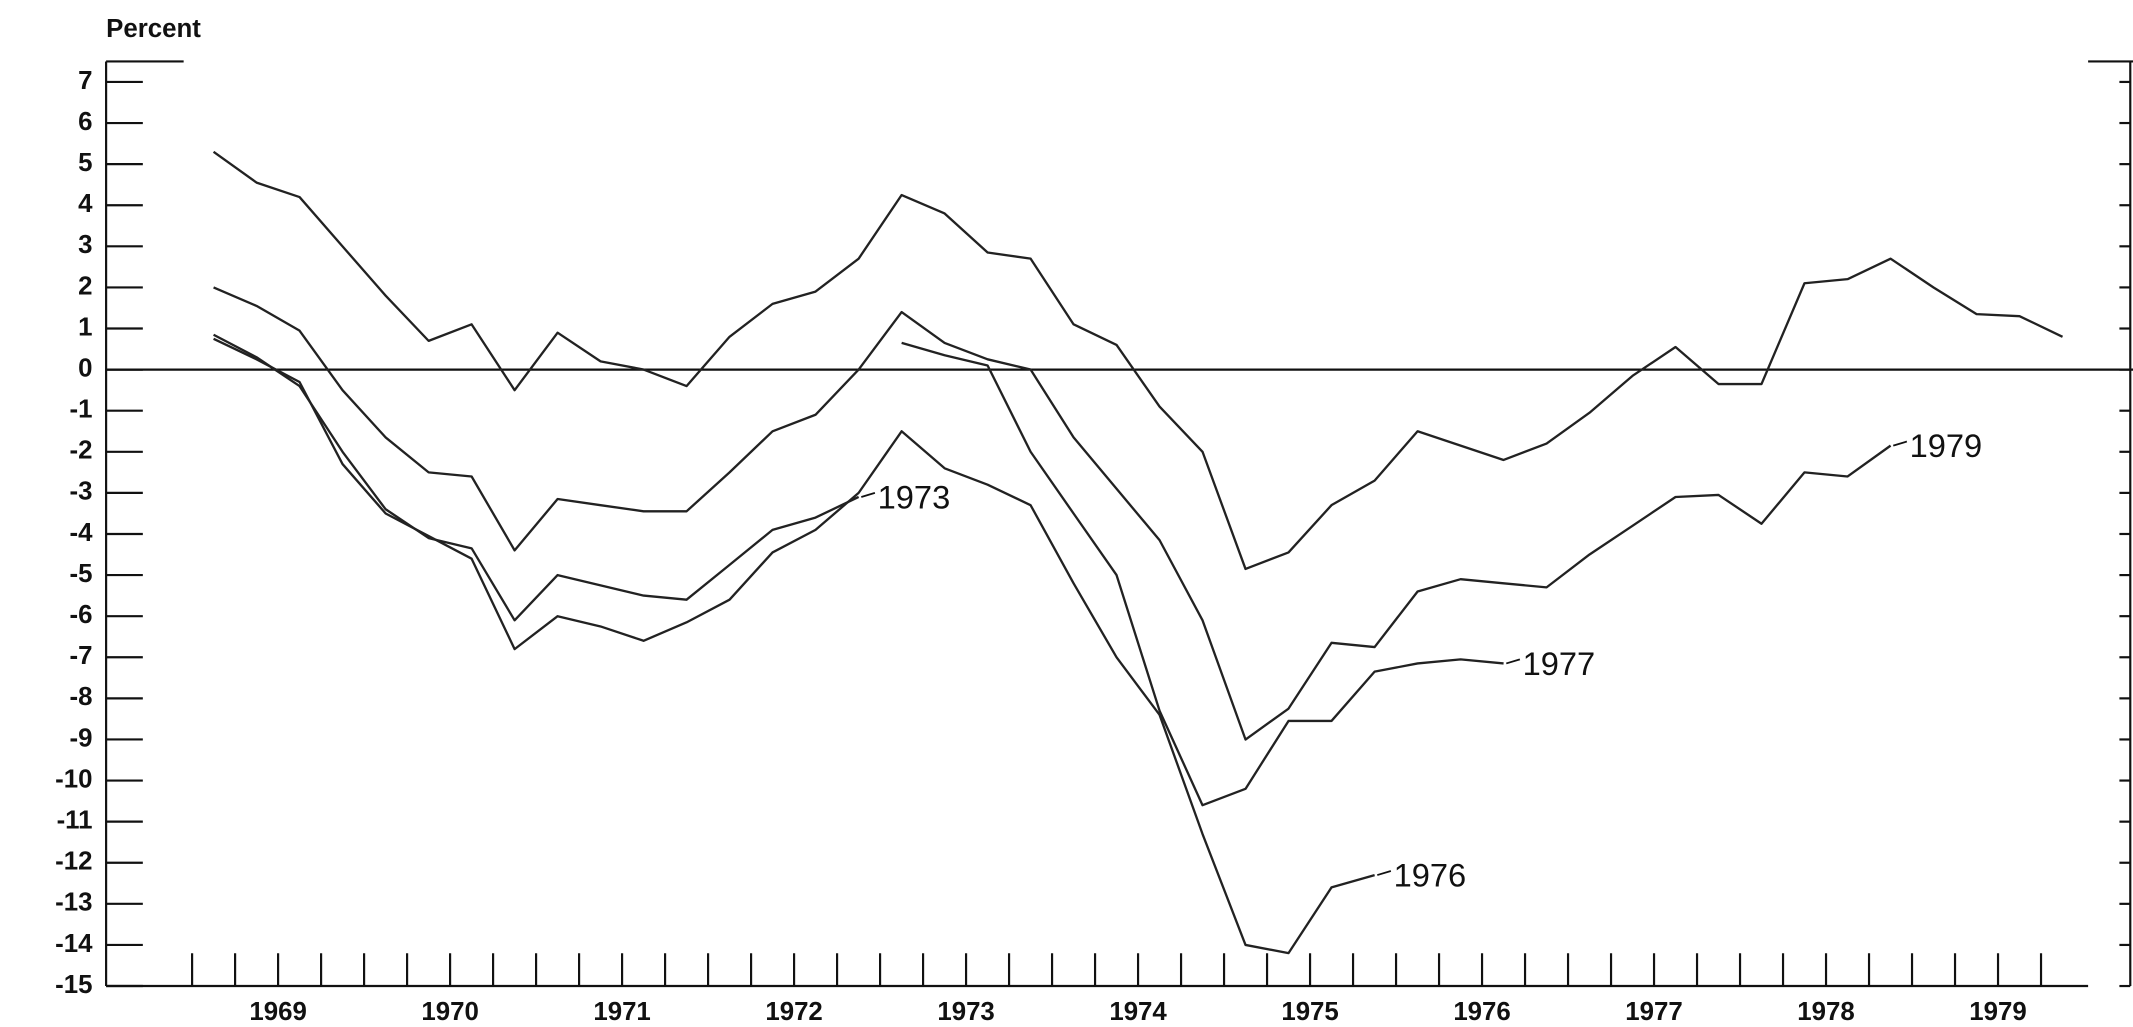 The width and height of the screenshot is (2133, 1027). Describe the element at coordinates (81, 492) in the screenshot. I see `y-tick-label: -3` at that location.